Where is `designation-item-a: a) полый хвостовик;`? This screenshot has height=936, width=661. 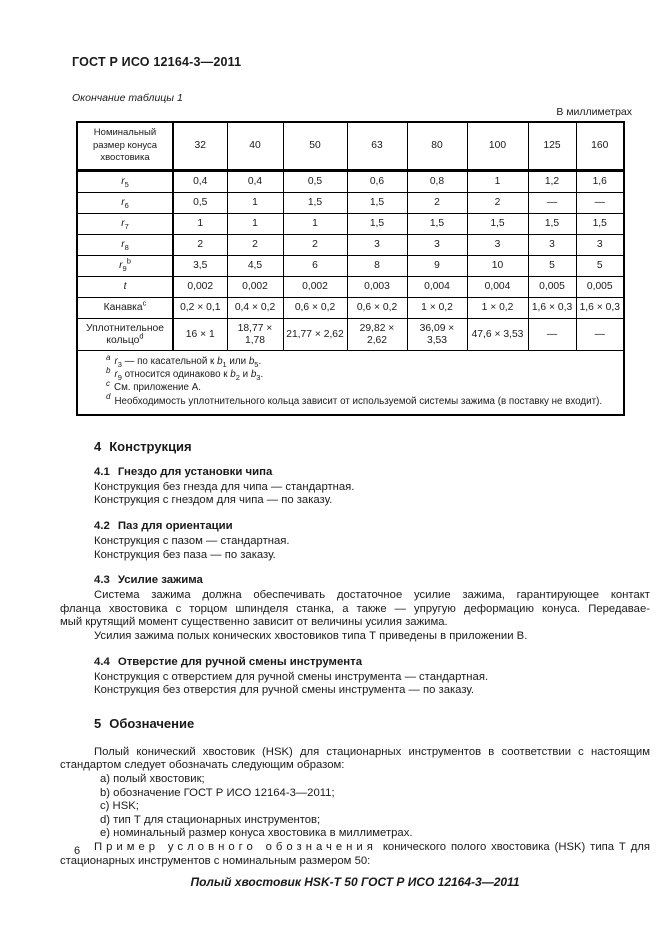 designation-item-a: a) полый хвостовик; is located at coordinates (152, 778).